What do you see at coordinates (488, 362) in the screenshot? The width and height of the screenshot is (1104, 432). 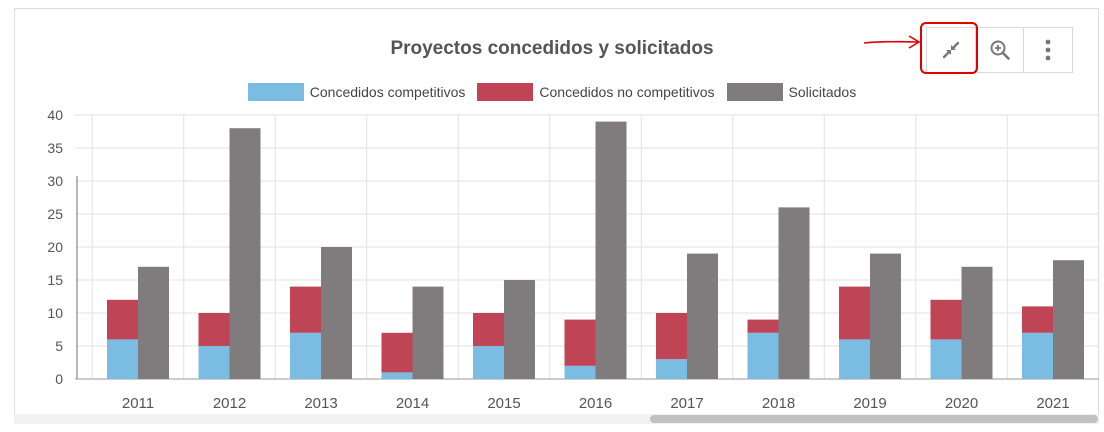 I see `bar-concedidos-competitivos-2015` at bounding box center [488, 362].